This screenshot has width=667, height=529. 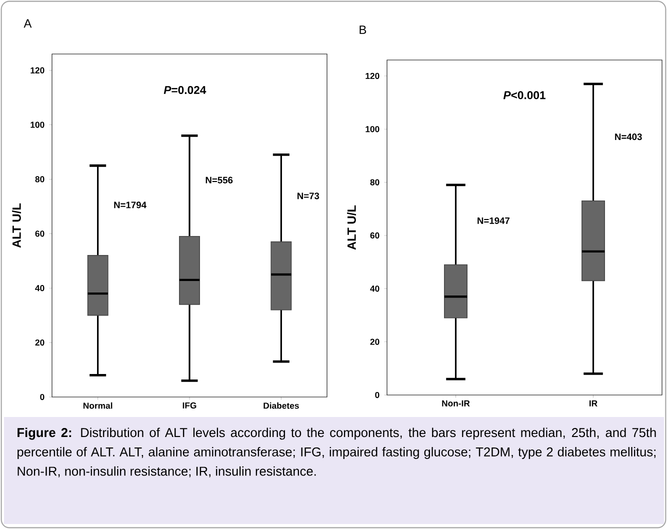 I want to click on x-tick-label: IR, so click(x=594, y=403).